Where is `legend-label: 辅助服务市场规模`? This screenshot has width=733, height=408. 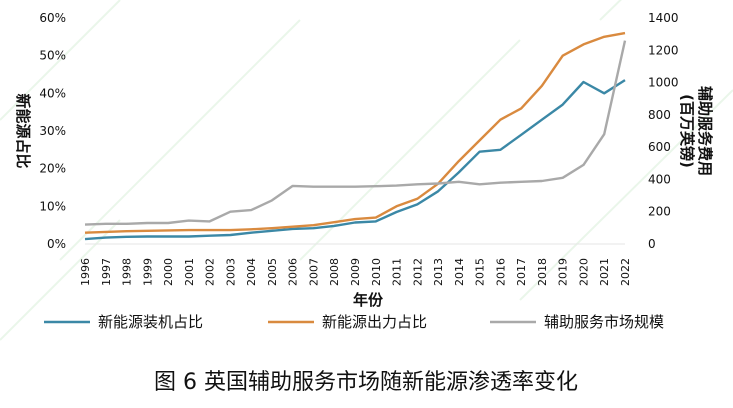 legend-label: 辅助服务市场规模 is located at coordinates (604, 322).